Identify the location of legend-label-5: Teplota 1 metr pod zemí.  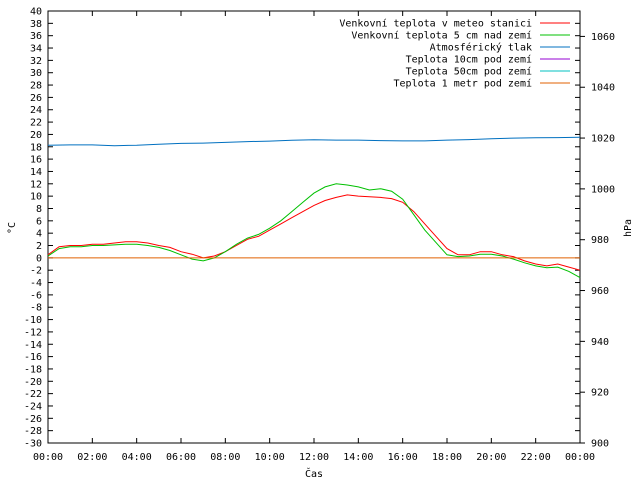
(463, 84).